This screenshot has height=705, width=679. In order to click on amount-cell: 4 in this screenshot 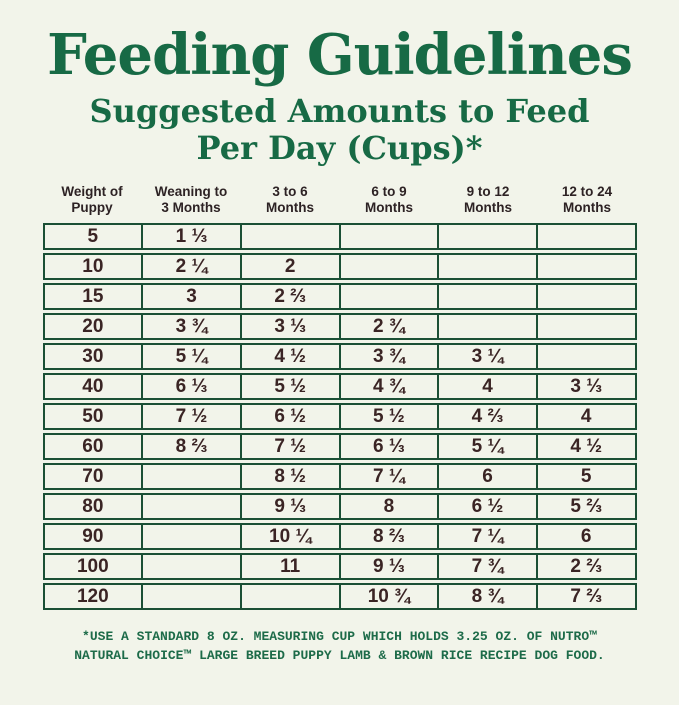, I will do `click(586, 416)`.